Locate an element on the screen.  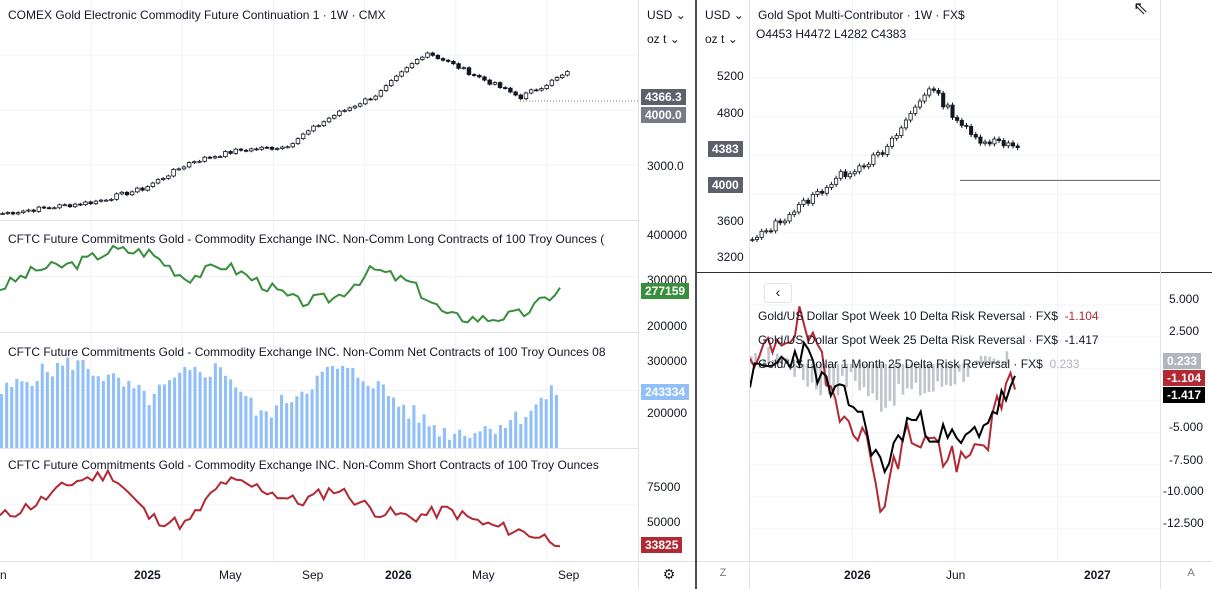
right-unit-select: oz t ⌄ is located at coordinates (721, 39).